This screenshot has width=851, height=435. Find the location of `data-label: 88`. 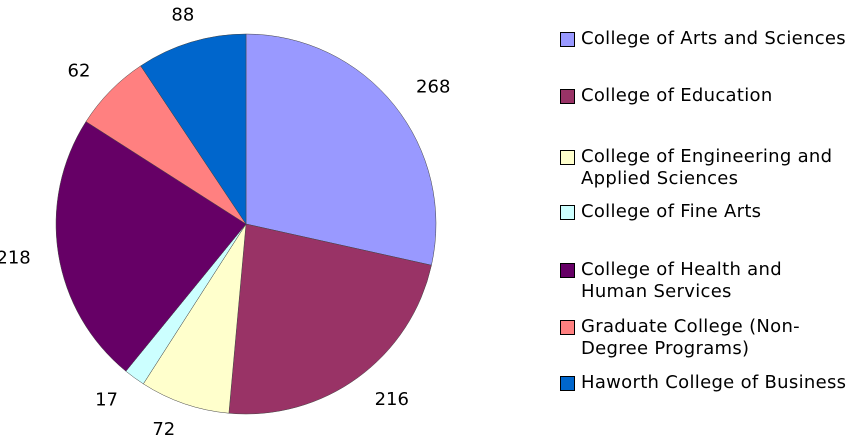

data-label: 88 is located at coordinates (182, 14).